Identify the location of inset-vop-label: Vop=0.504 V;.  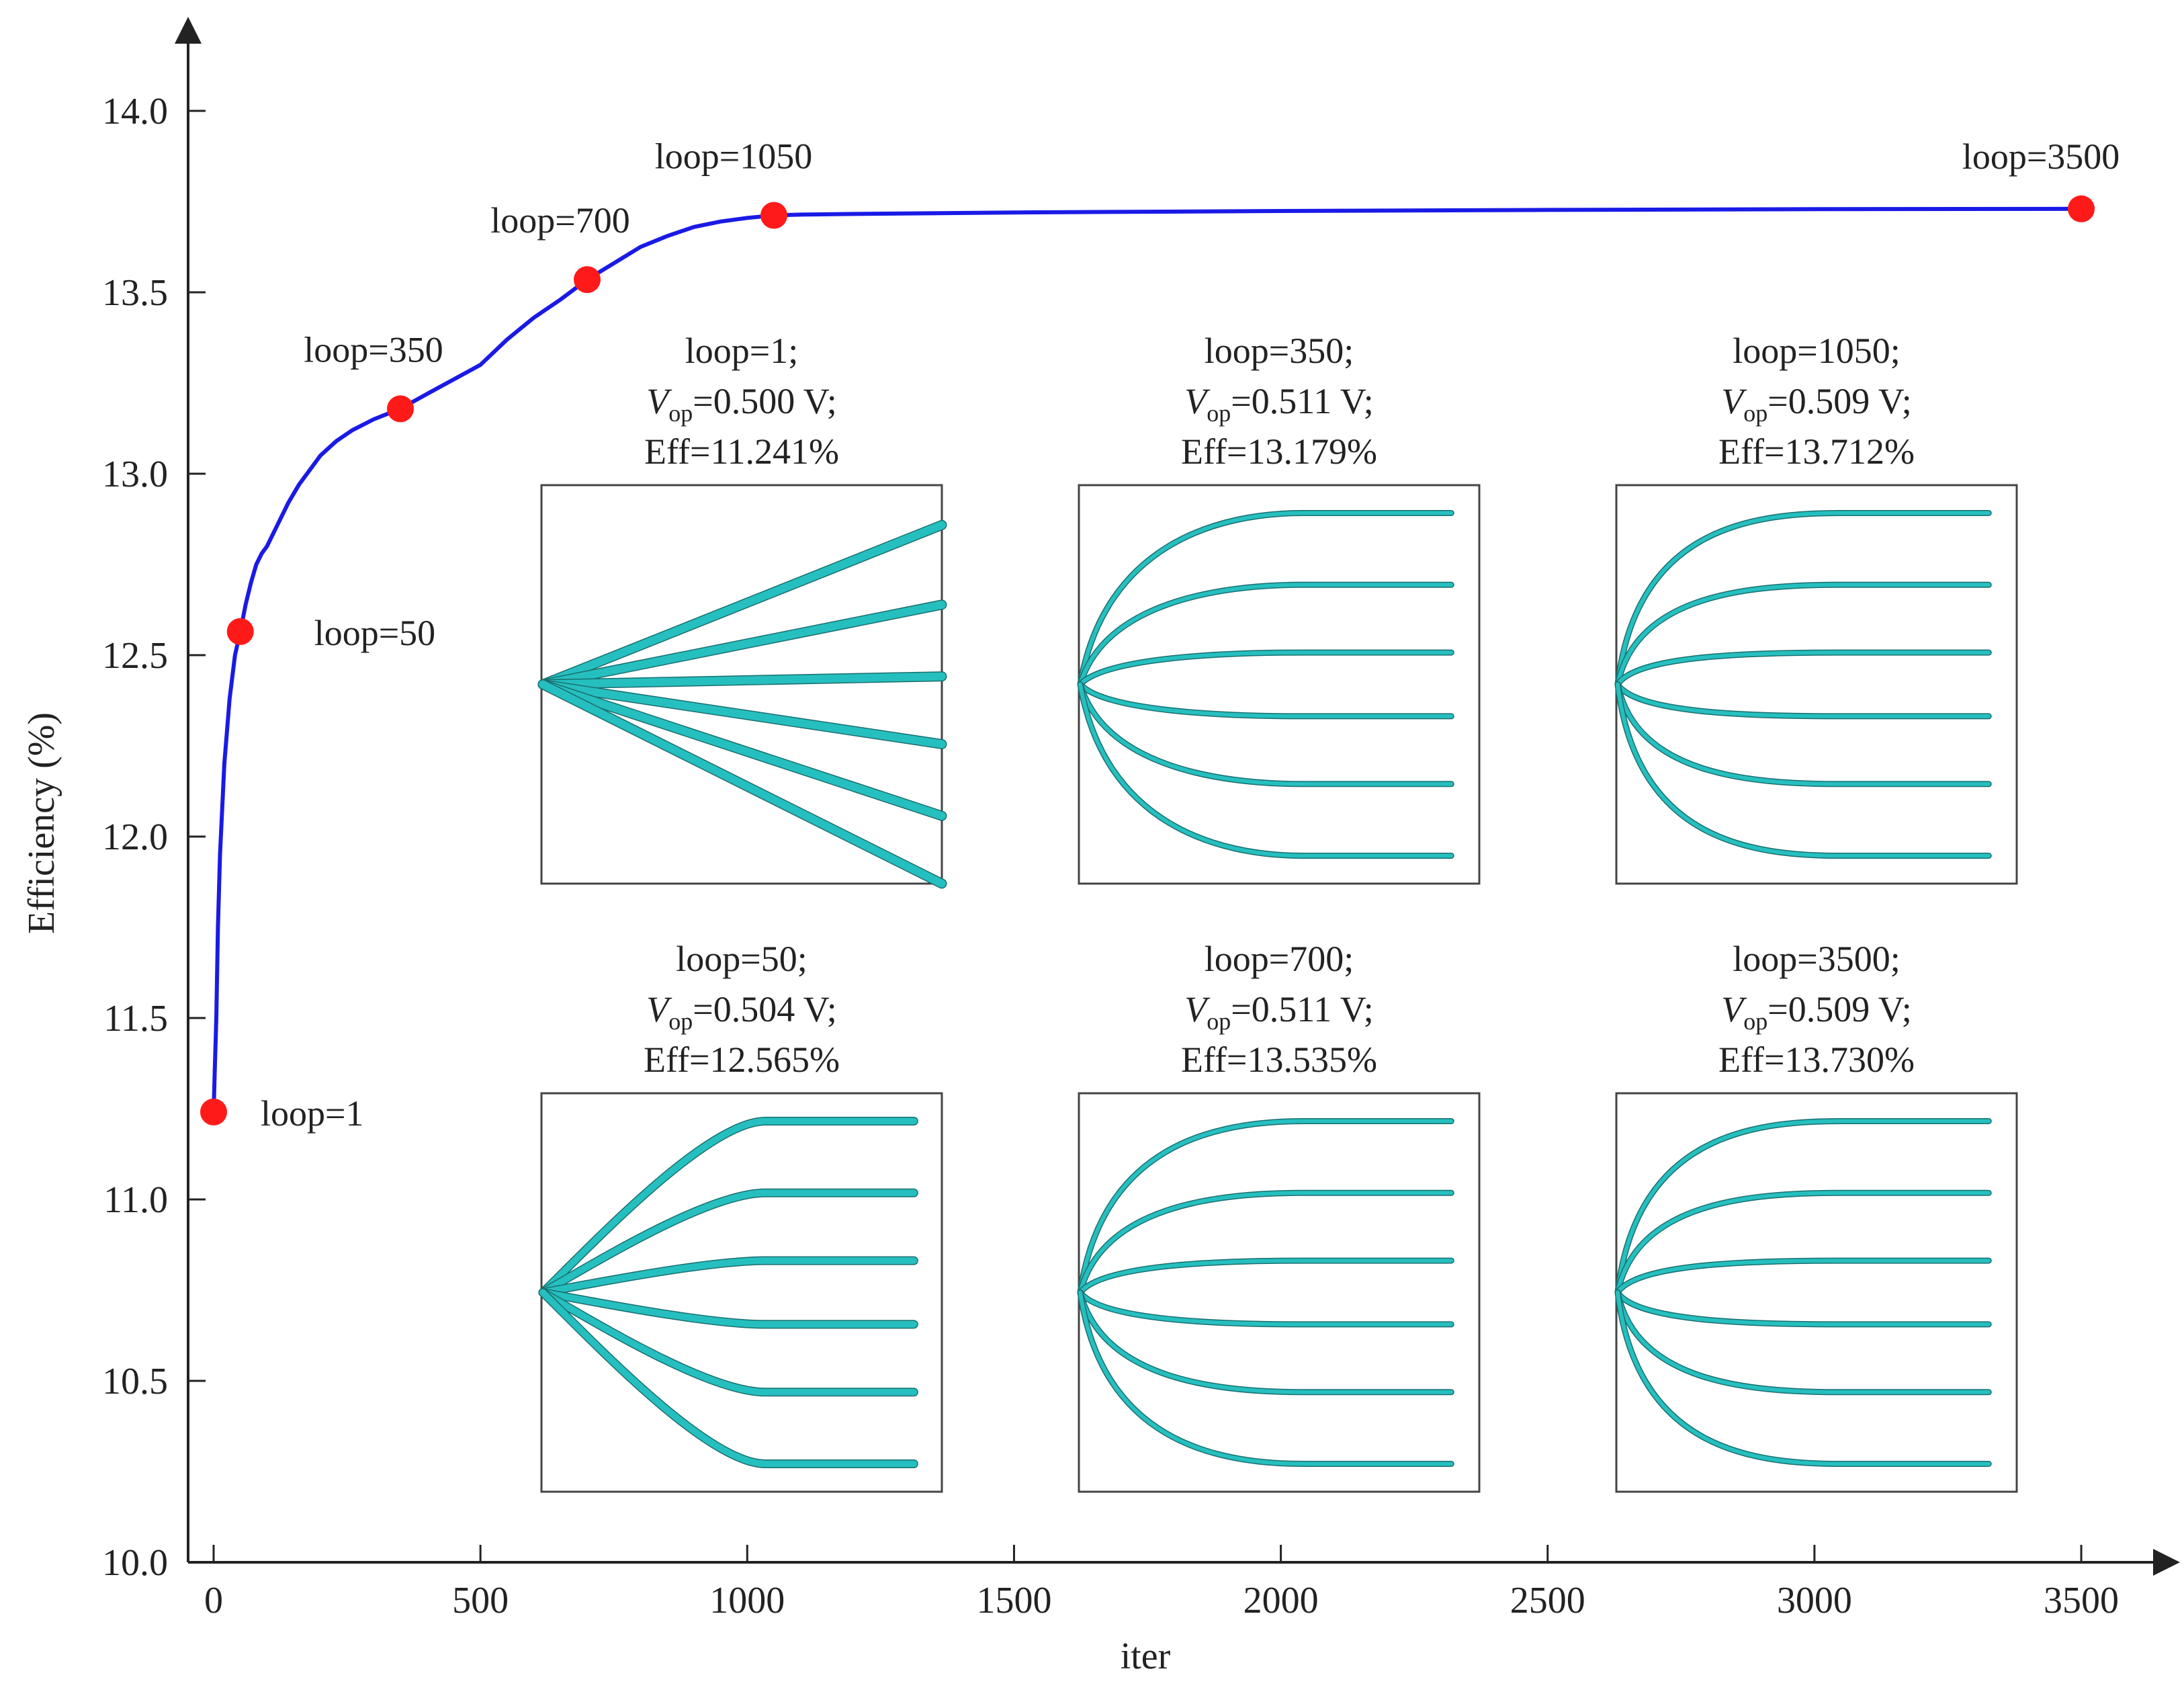
(741, 1012).